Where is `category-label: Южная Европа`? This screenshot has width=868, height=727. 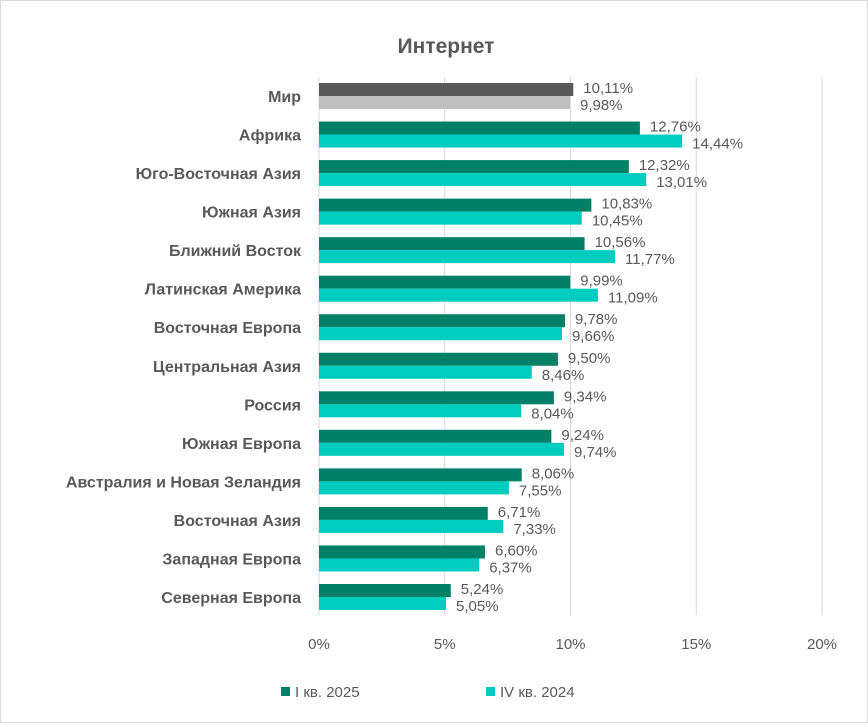
category-label: Южная Европа is located at coordinates (241, 444).